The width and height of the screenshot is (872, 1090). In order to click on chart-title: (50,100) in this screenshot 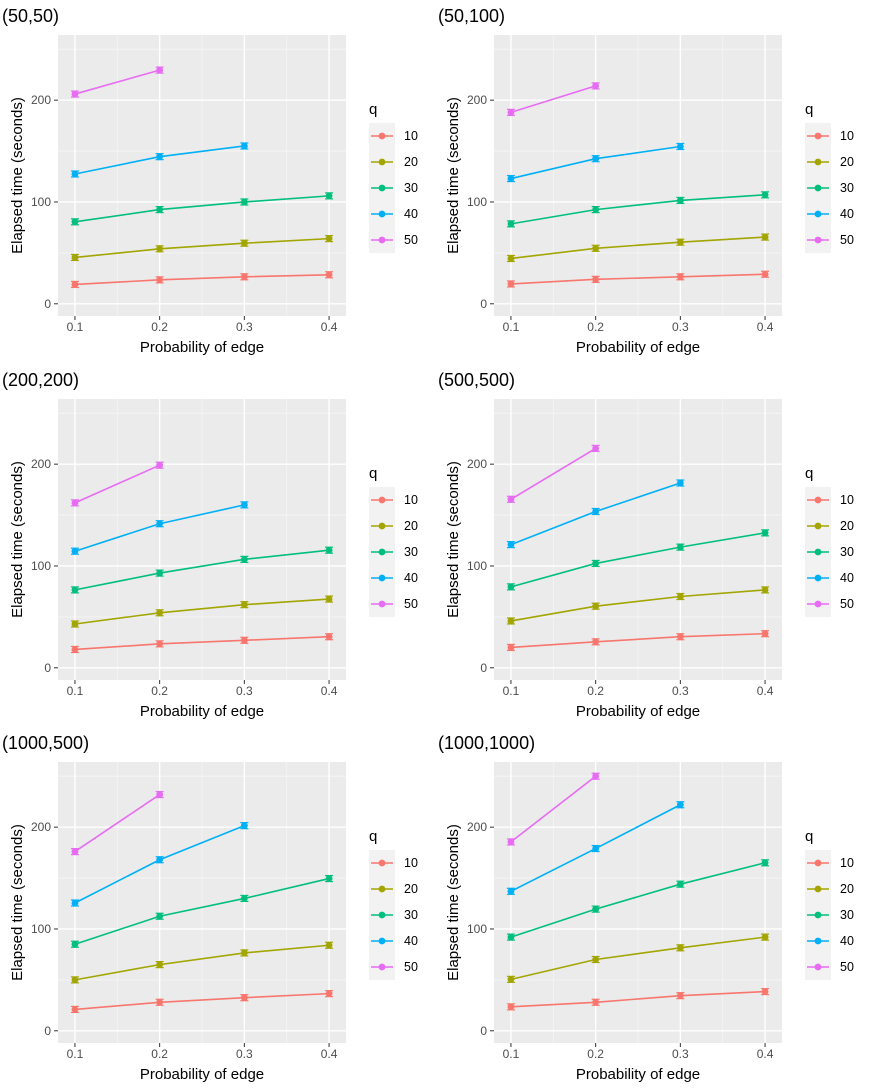, I will do `click(471, 16)`.